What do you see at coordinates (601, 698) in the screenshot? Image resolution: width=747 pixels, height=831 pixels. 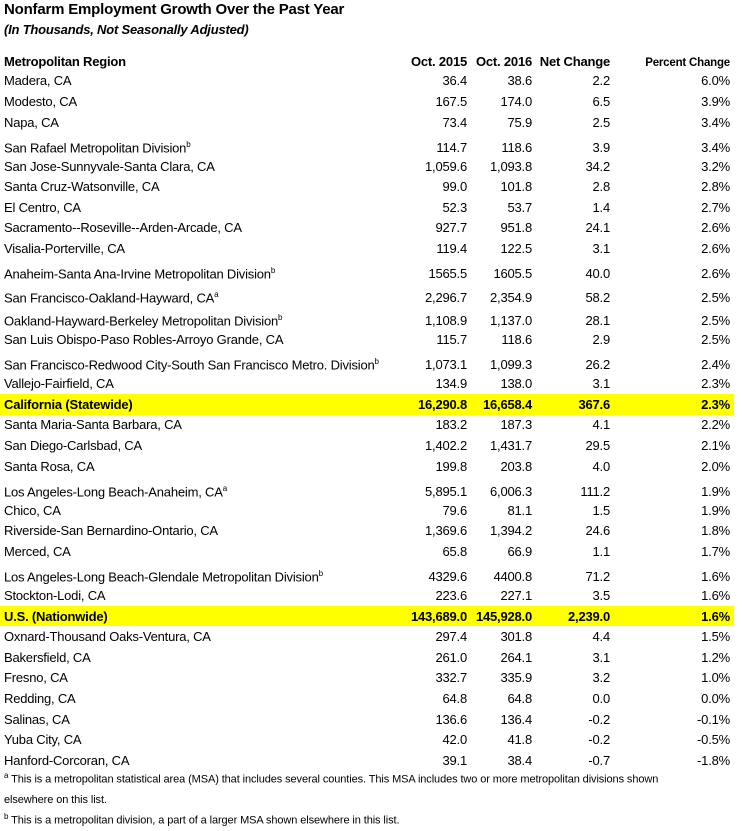 I see `net-change-cell-text: 0.0` at bounding box center [601, 698].